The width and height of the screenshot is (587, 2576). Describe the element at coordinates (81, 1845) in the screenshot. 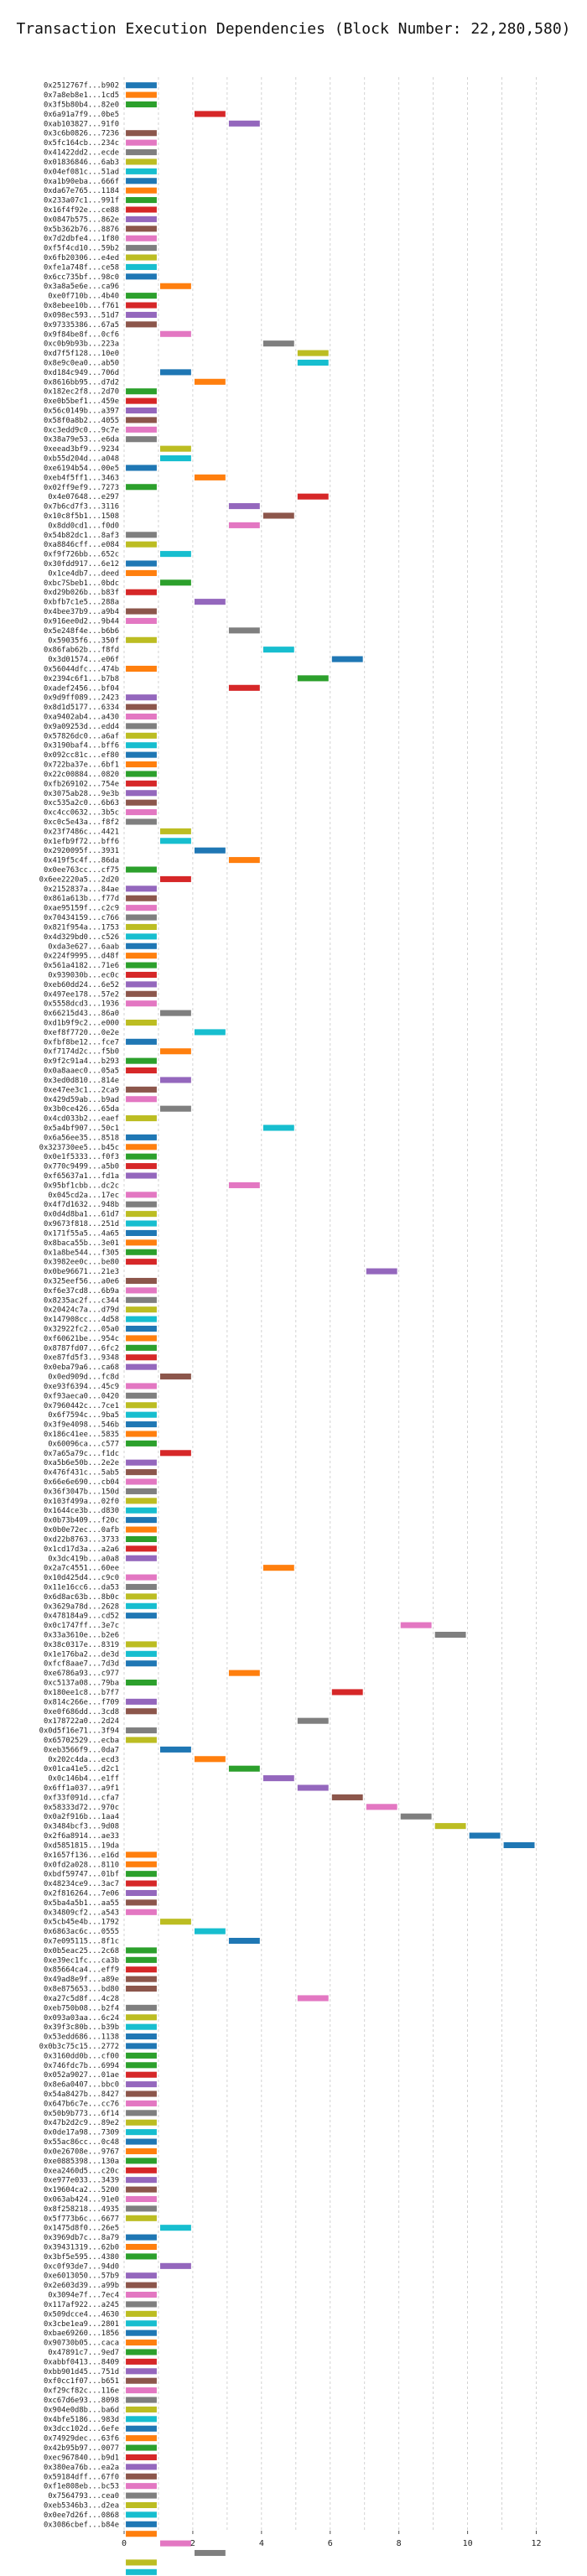

I see `y-tick-label: 0xd5851815...19da` at that location.